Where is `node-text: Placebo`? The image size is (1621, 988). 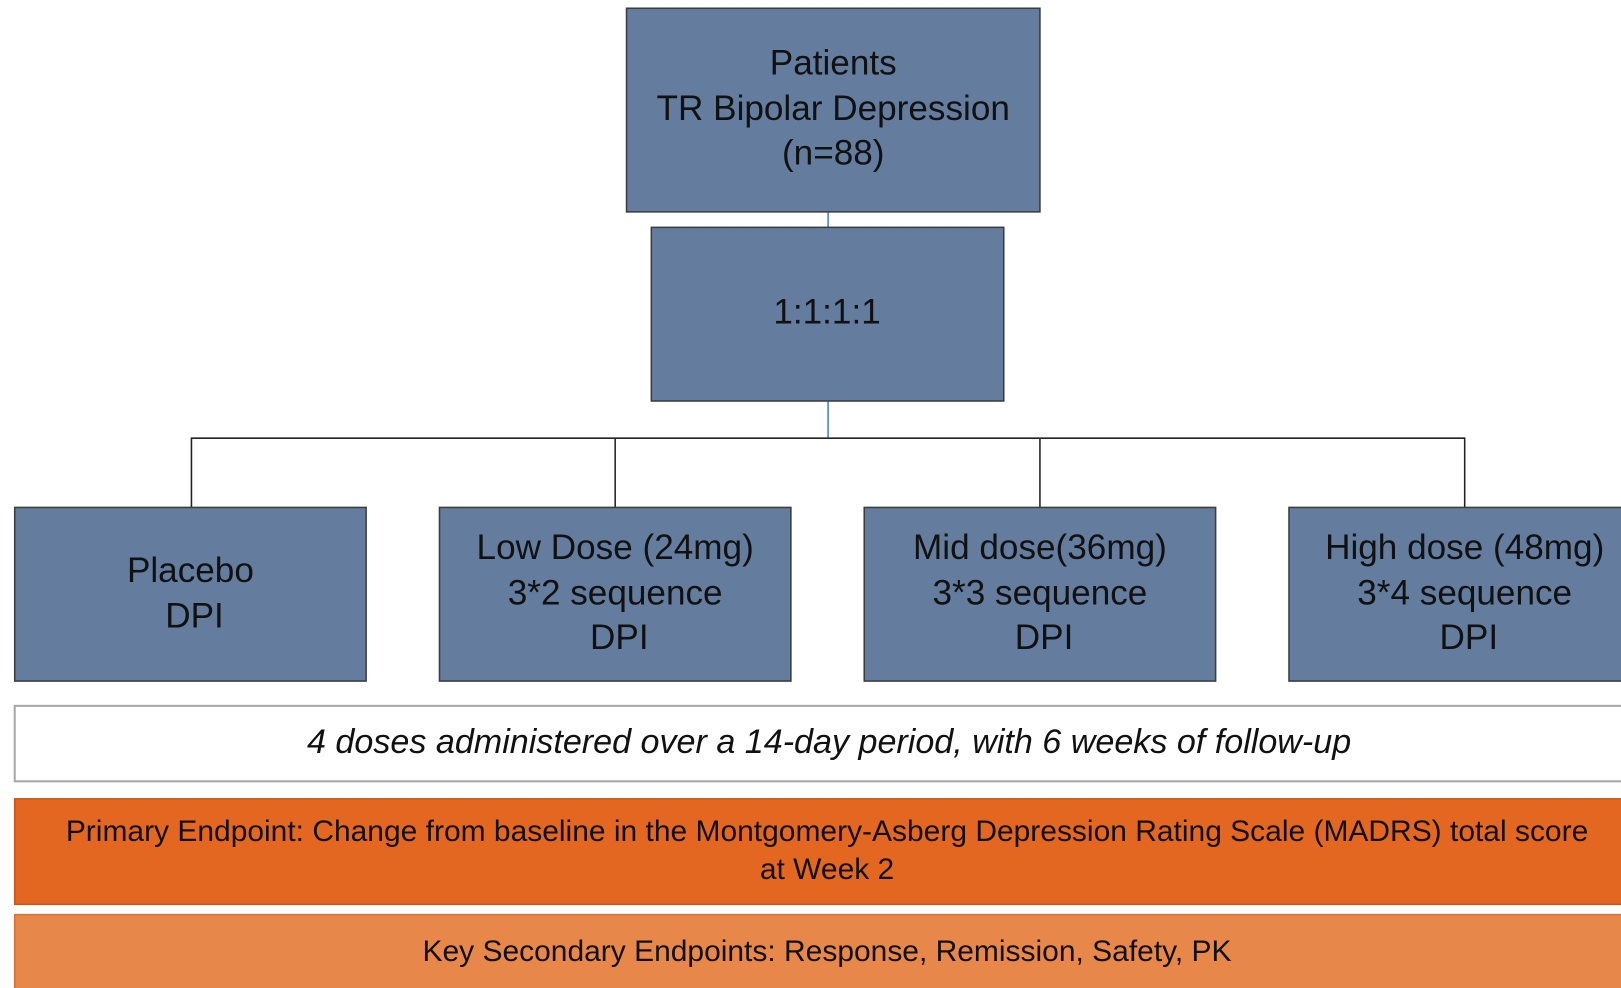
node-text: Placebo is located at coordinates (190, 570).